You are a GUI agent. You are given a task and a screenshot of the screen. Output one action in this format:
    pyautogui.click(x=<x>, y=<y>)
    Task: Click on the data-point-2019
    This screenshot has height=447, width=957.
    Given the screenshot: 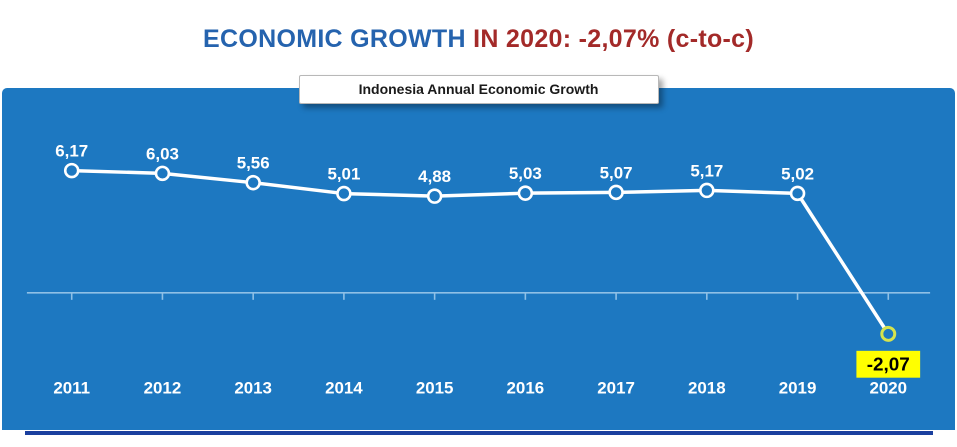 What is the action you would take?
    pyautogui.click(x=797, y=193)
    